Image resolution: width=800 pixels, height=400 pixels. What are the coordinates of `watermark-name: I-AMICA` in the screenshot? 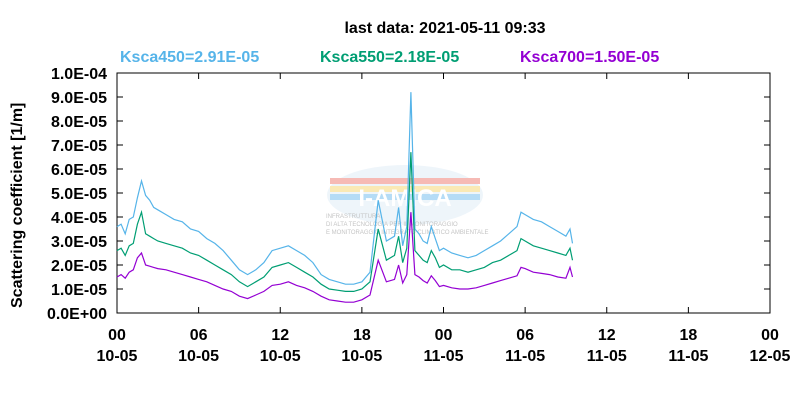 It's located at (404, 198).